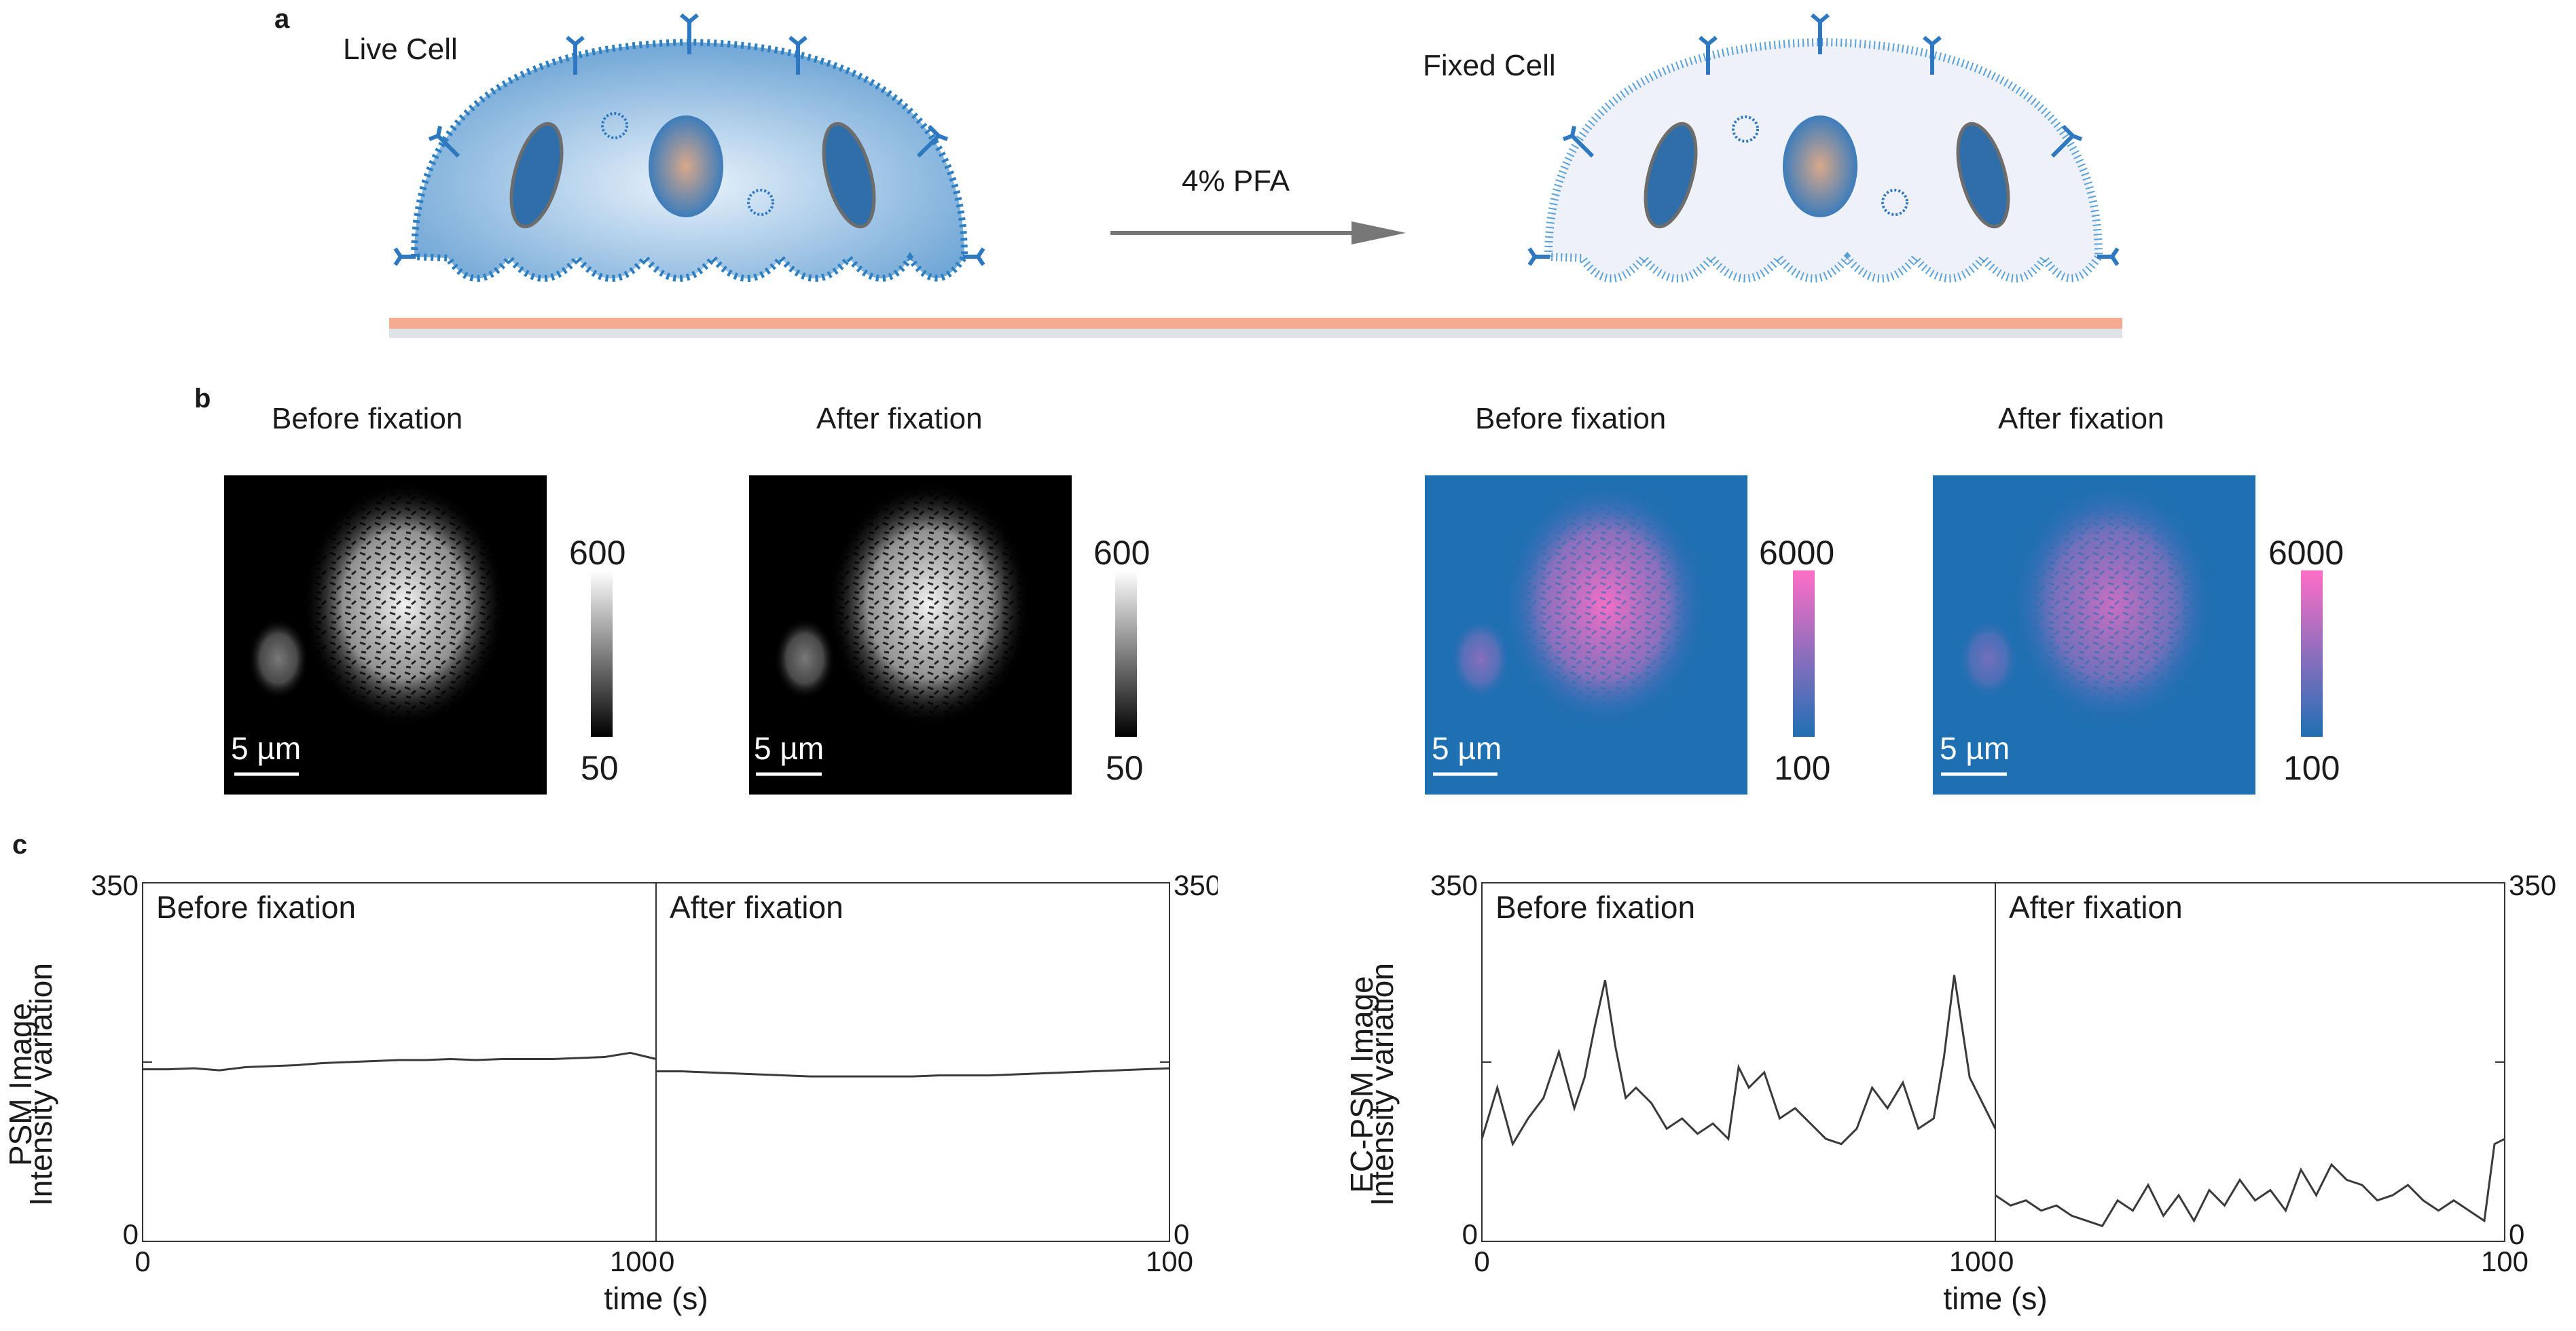  I want to click on ec-before-cb-max: 6000, so click(1797, 553).